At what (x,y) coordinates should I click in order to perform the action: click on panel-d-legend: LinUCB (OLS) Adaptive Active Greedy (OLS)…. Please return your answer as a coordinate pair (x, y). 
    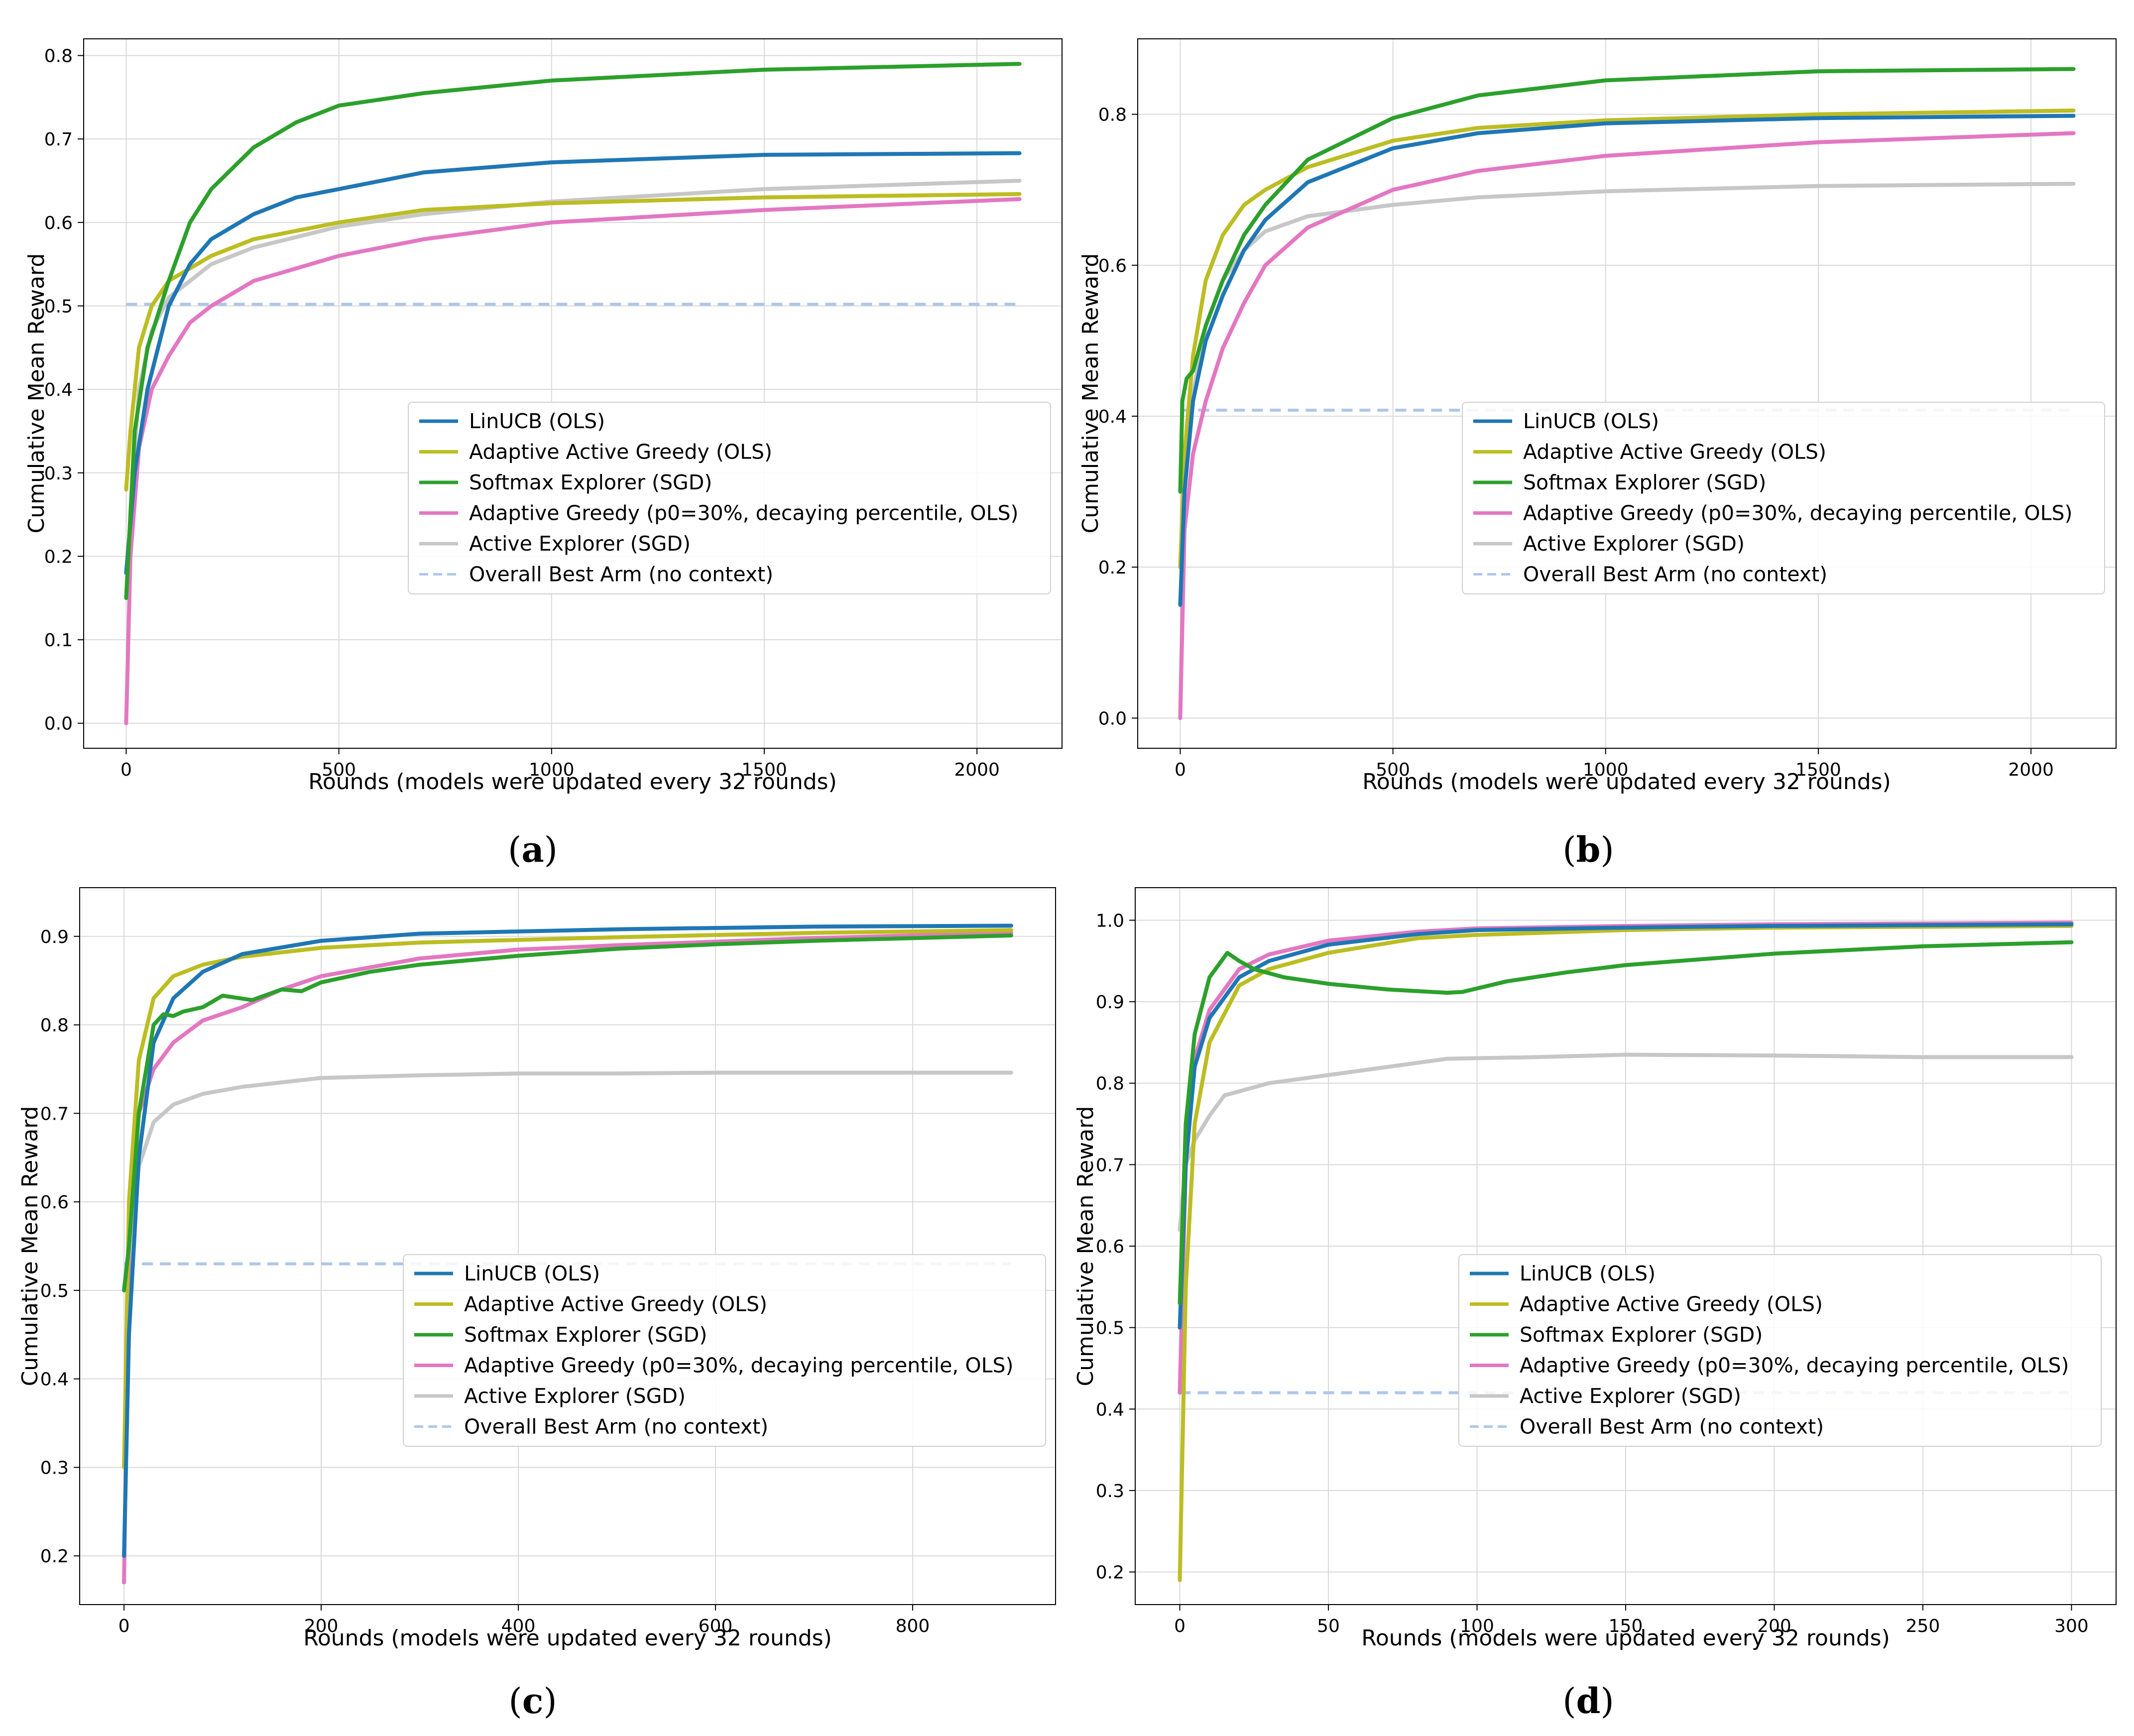
    Looking at the image, I should click on (1780, 1351).